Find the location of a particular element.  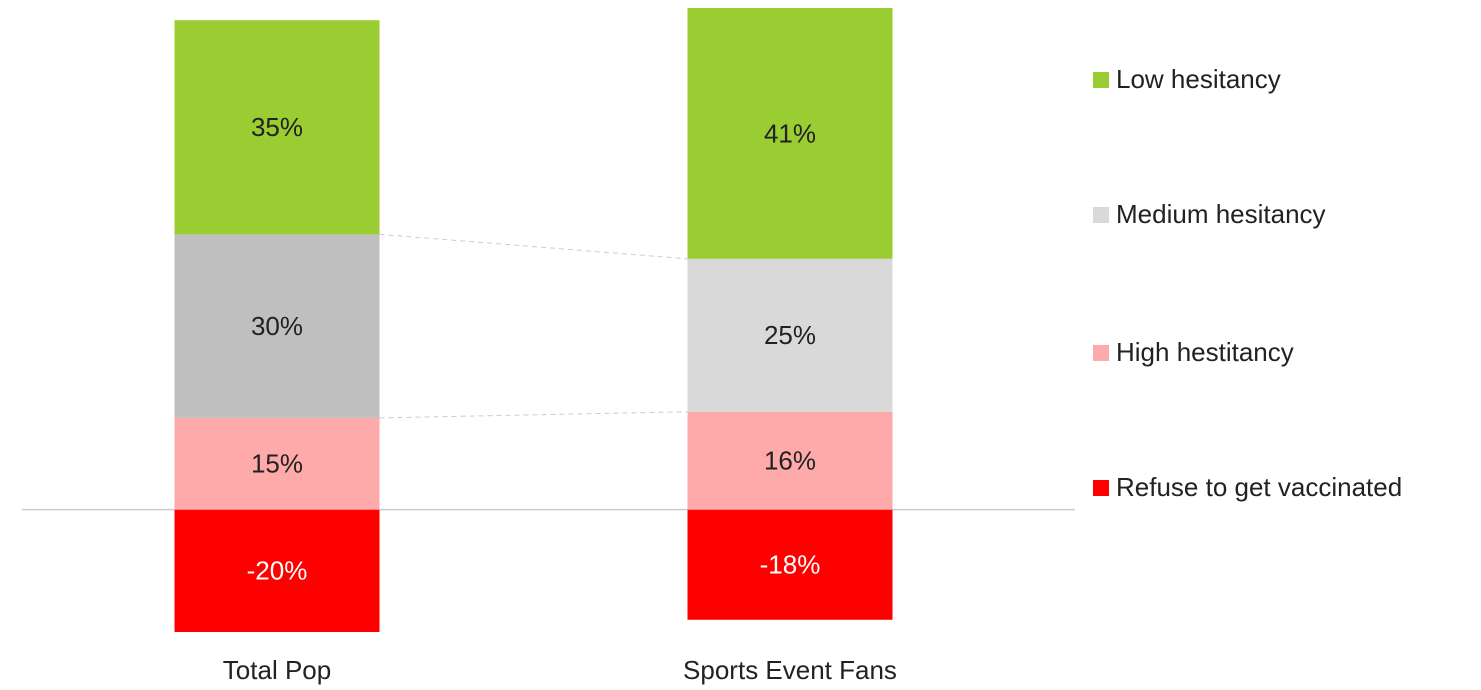

value-label: 25% is located at coordinates (790, 335).